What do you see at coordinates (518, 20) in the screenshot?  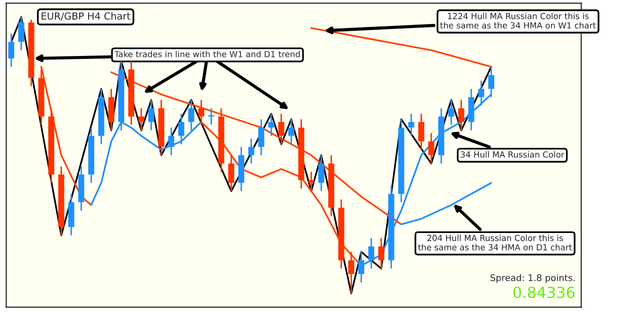 I see `annotation: 1224 Hull MA Russian Color this is the same as the 34 HMA on W1 chart` at bounding box center [518, 20].